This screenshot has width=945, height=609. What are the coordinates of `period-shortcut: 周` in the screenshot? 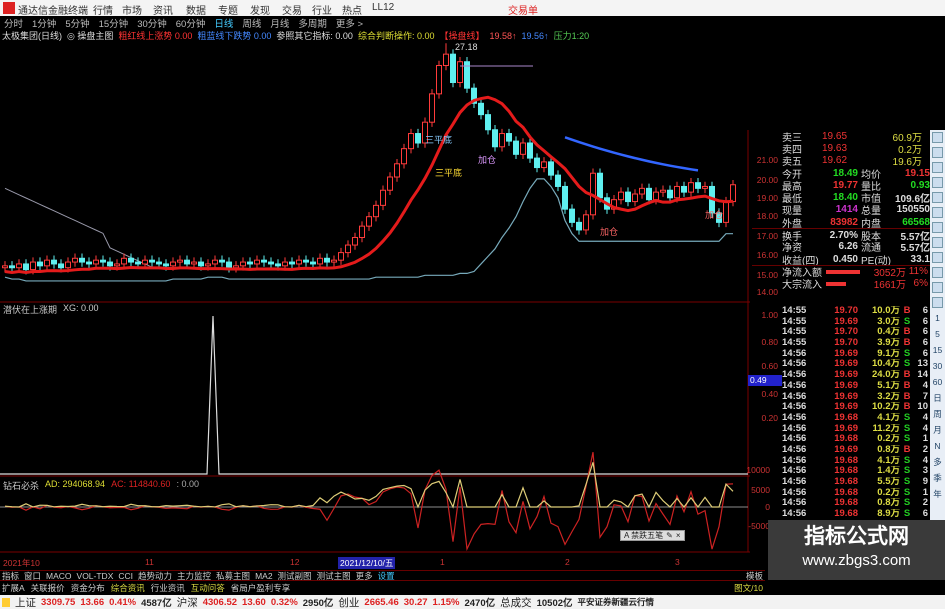 It's located at (937, 414).